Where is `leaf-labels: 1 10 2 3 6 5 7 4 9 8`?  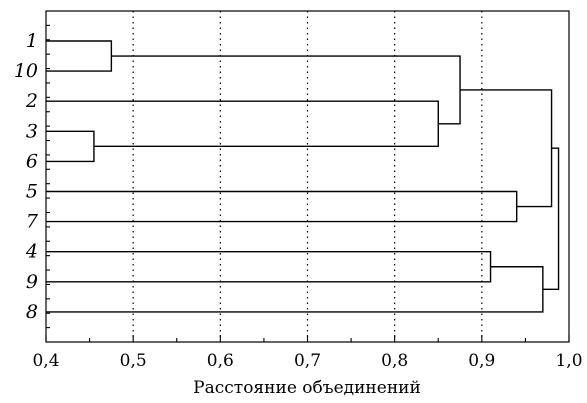 leaf-labels: 1 10 2 3 6 5 7 4 9 8 is located at coordinates (26, 176).